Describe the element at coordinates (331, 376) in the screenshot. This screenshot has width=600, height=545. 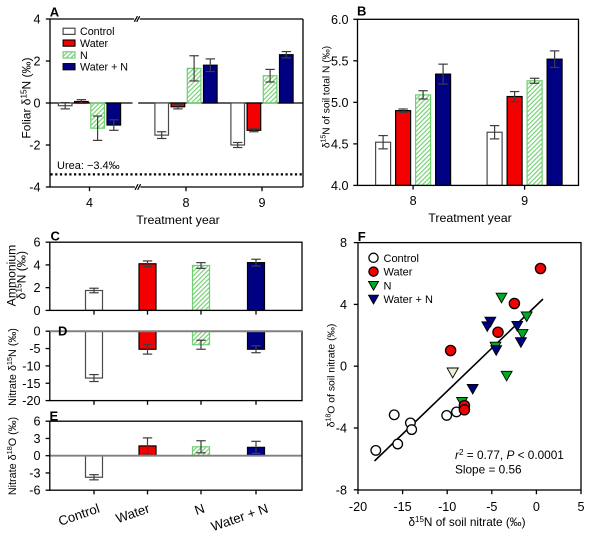
I see `svg-text: δ18​O of soil nitrate (‰)` at that location.